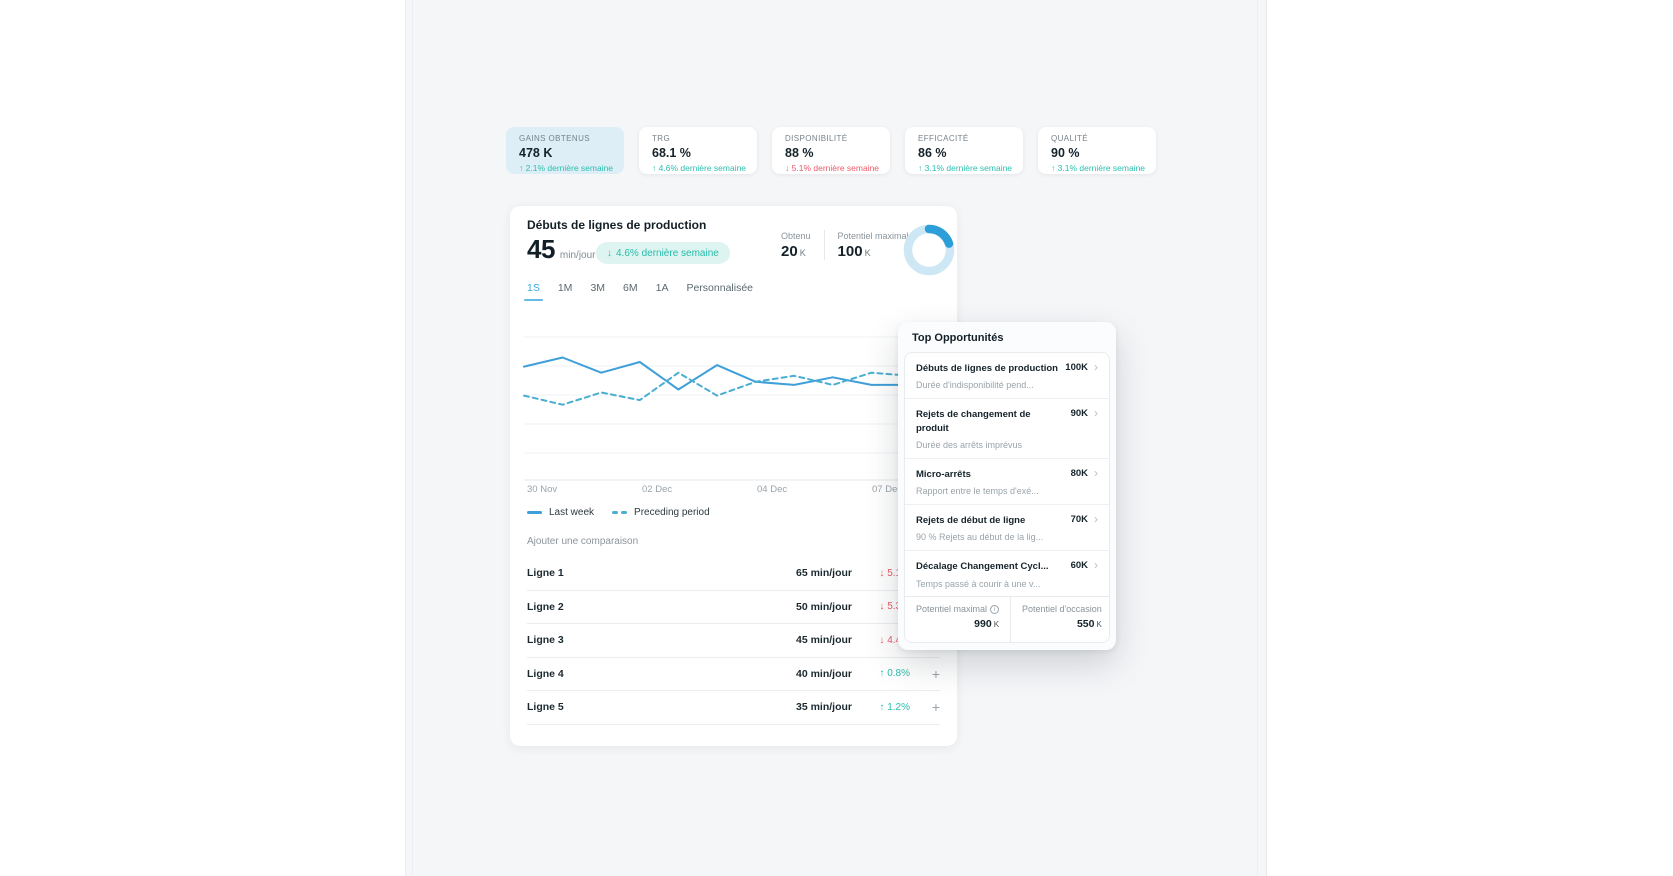 Image resolution: width=1673 pixels, height=876 pixels. I want to click on weekly-change-badge: ↓ 4.6% dernière semaine, so click(663, 253).